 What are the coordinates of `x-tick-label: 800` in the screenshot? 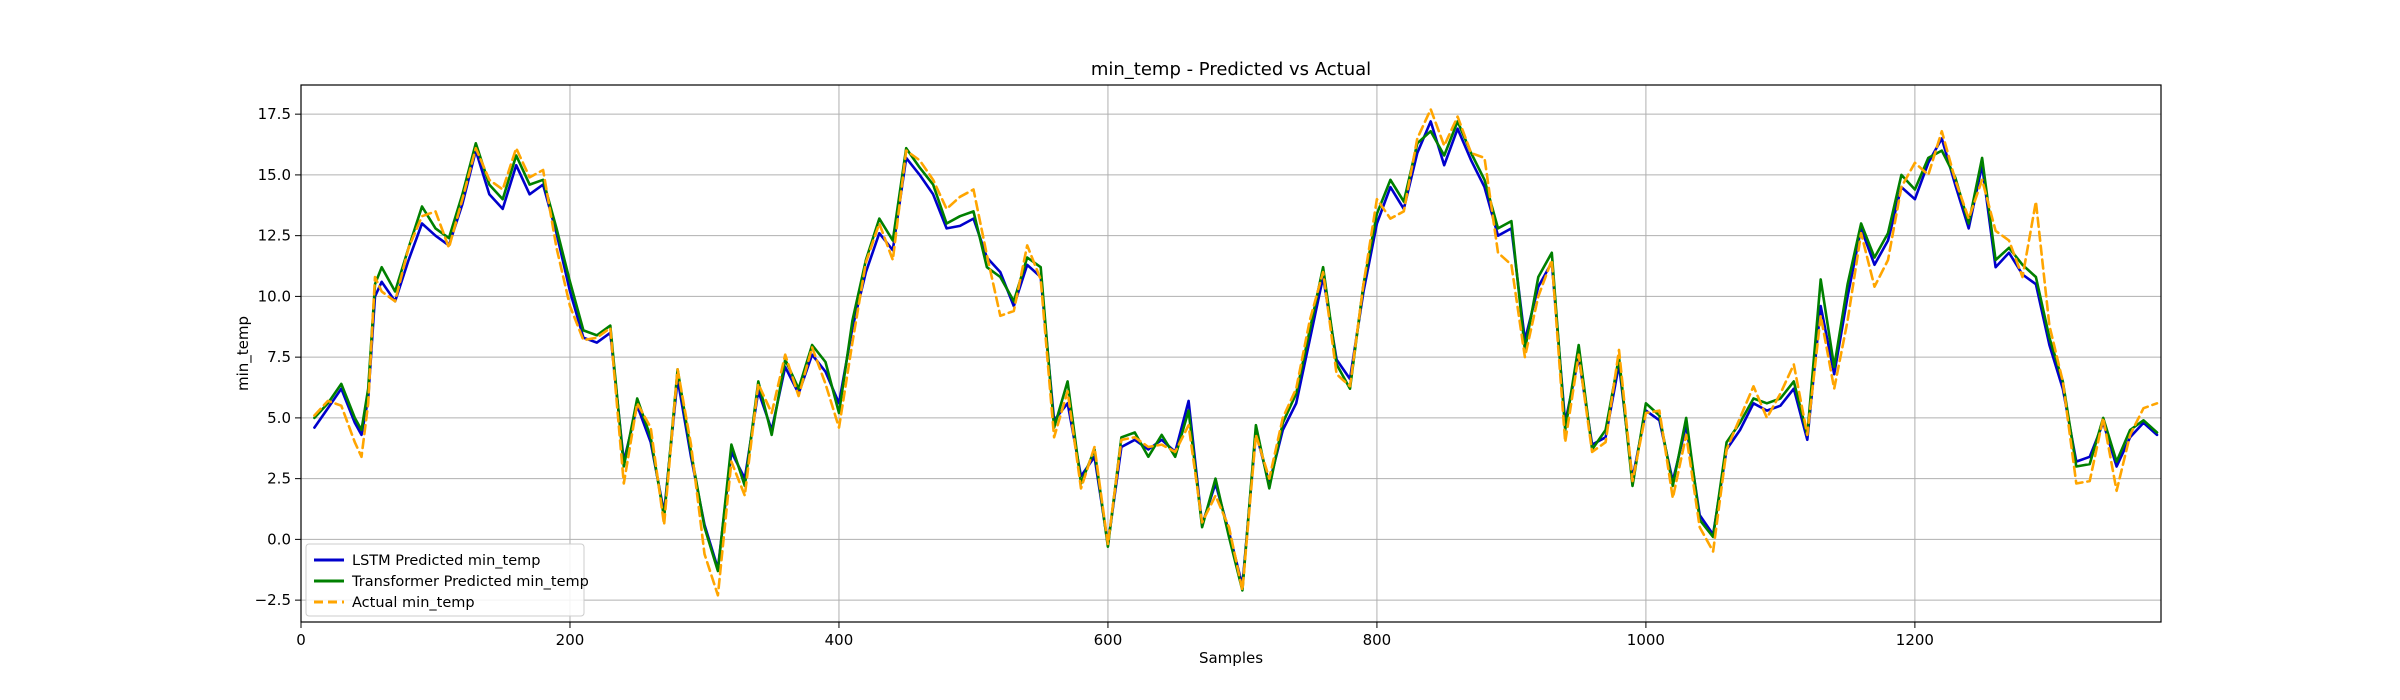 It's located at (1377, 640).